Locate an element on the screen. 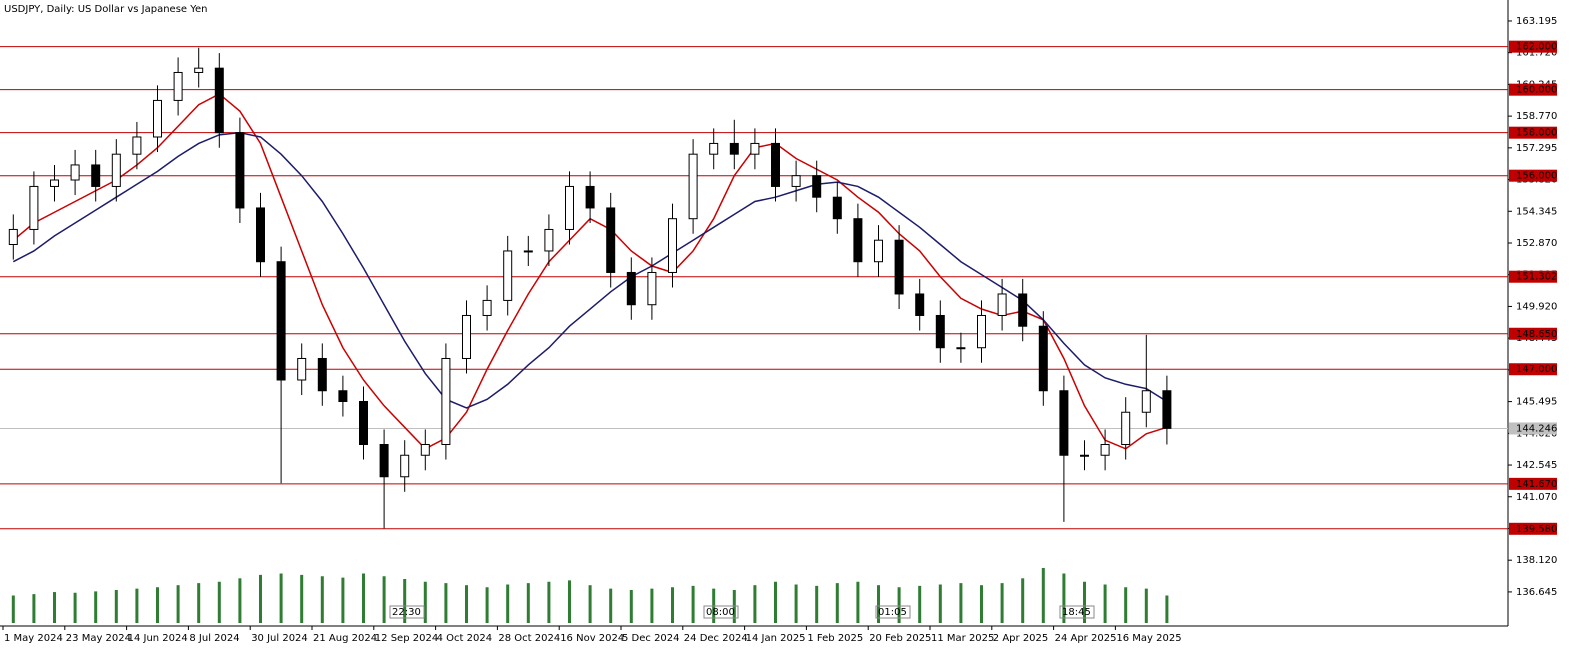  level-label: 158.000 is located at coordinates (1536, 133).